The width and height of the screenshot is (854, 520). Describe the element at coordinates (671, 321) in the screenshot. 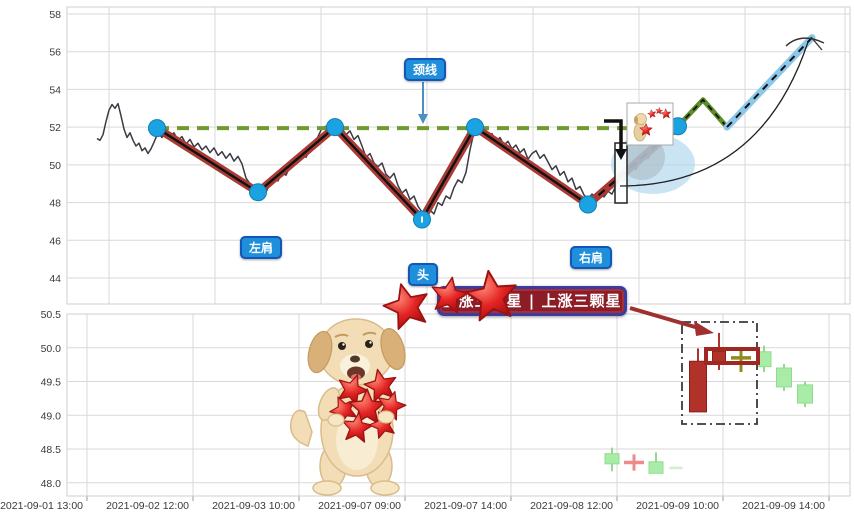

I see `banner-pointer-arrow` at that location.